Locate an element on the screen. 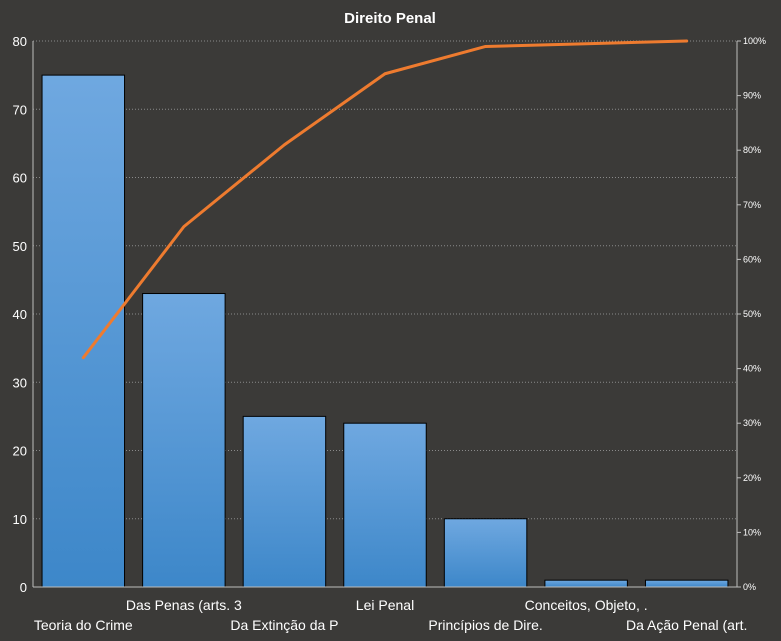 The image size is (781, 641). y2-tick-label: 70% is located at coordinates (752, 205).